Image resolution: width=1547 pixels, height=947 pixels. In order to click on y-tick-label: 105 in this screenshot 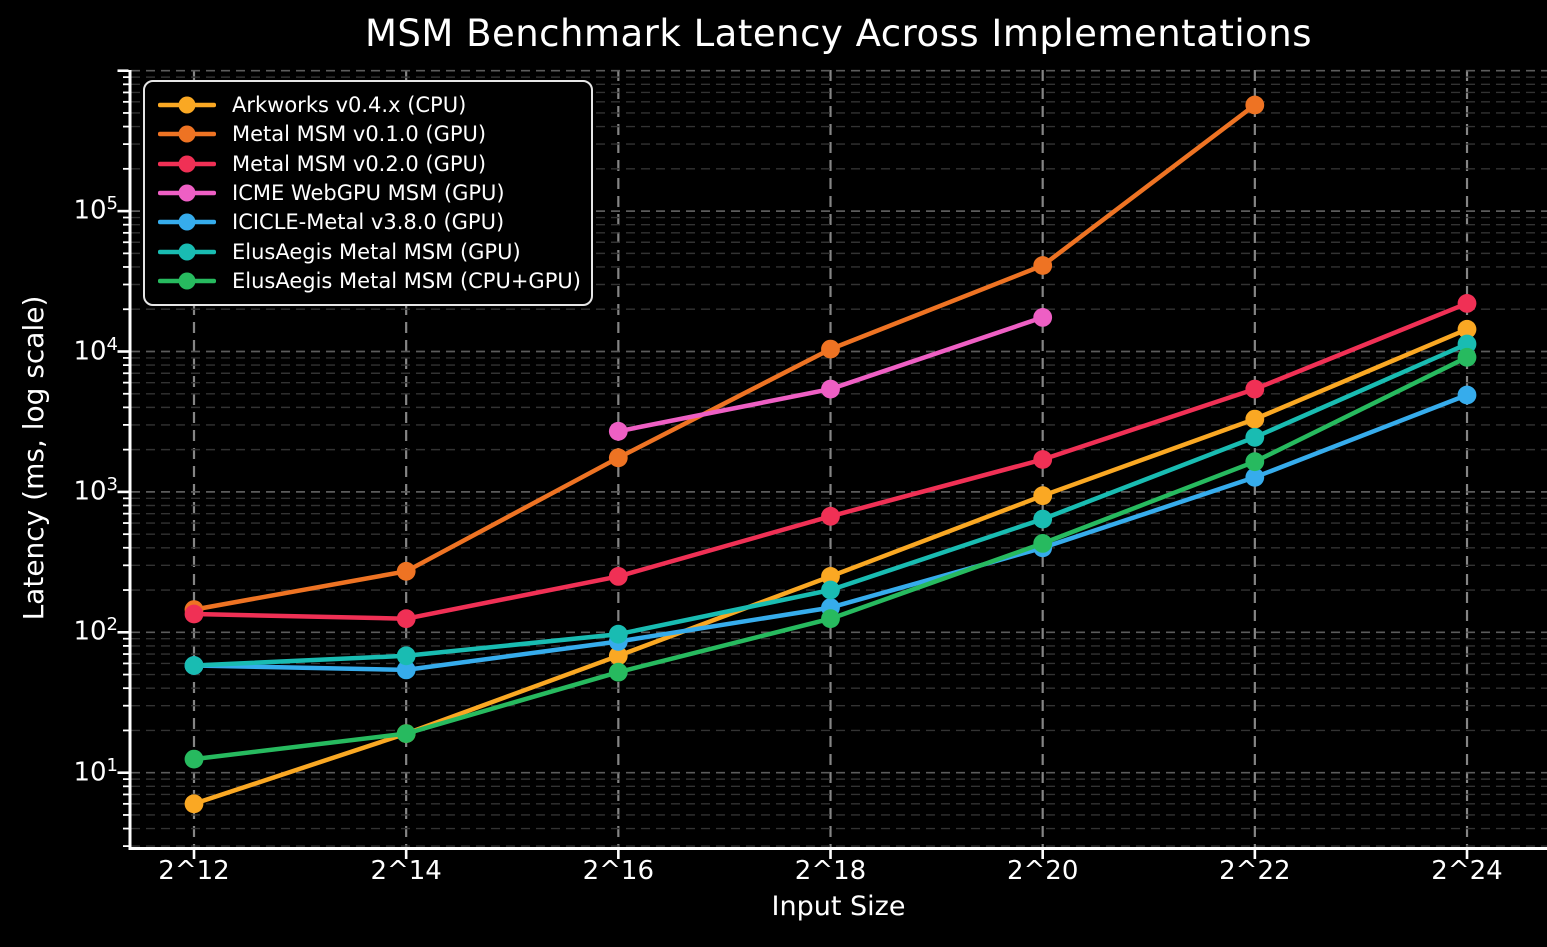, I will do `click(95, 209)`.